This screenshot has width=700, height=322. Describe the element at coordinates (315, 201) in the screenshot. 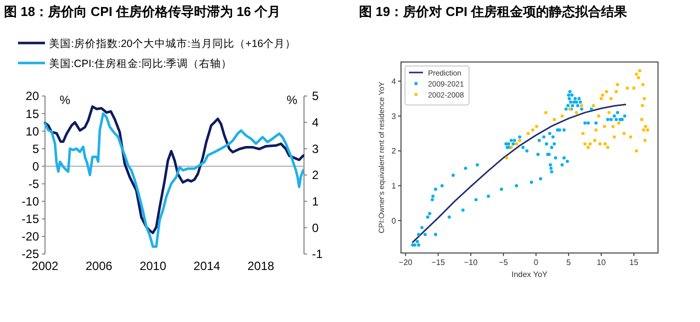

I see `y2-tick-label: 1` at that location.